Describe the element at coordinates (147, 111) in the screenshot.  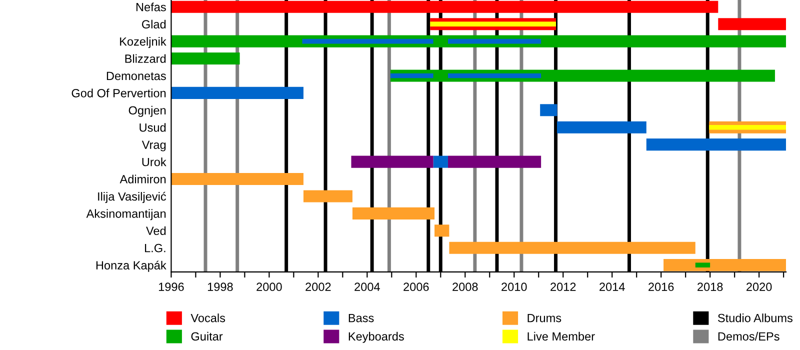
I see `y-tick-label: Ognjen` at that location.